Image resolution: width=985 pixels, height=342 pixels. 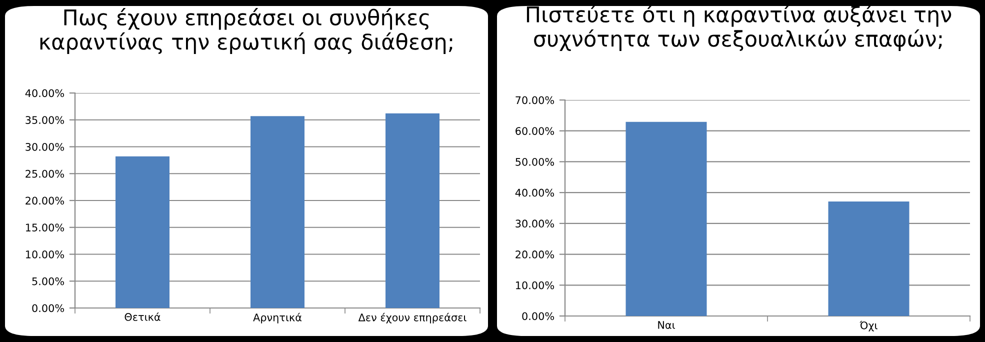 What do you see at coordinates (48, 281) in the screenshot?
I see `y-tick-label: 5.00%` at bounding box center [48, 281].